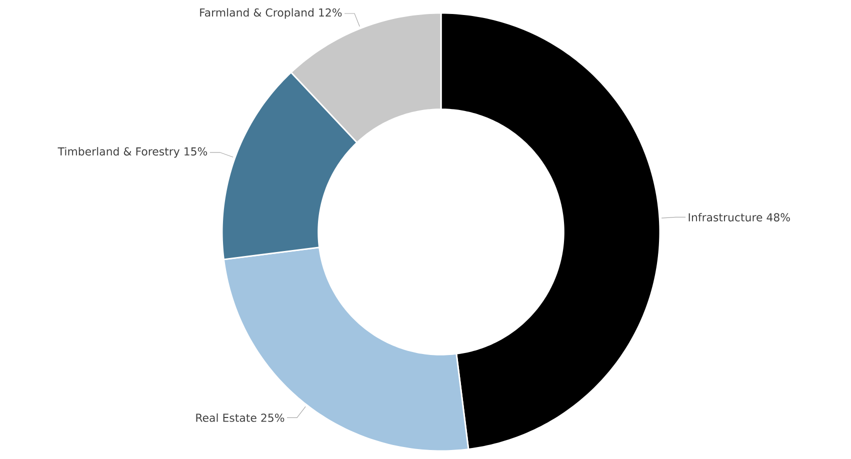  Describe the element at coordinates (778, 217) in the screenshot. I see `data-label: 48%` at that location.